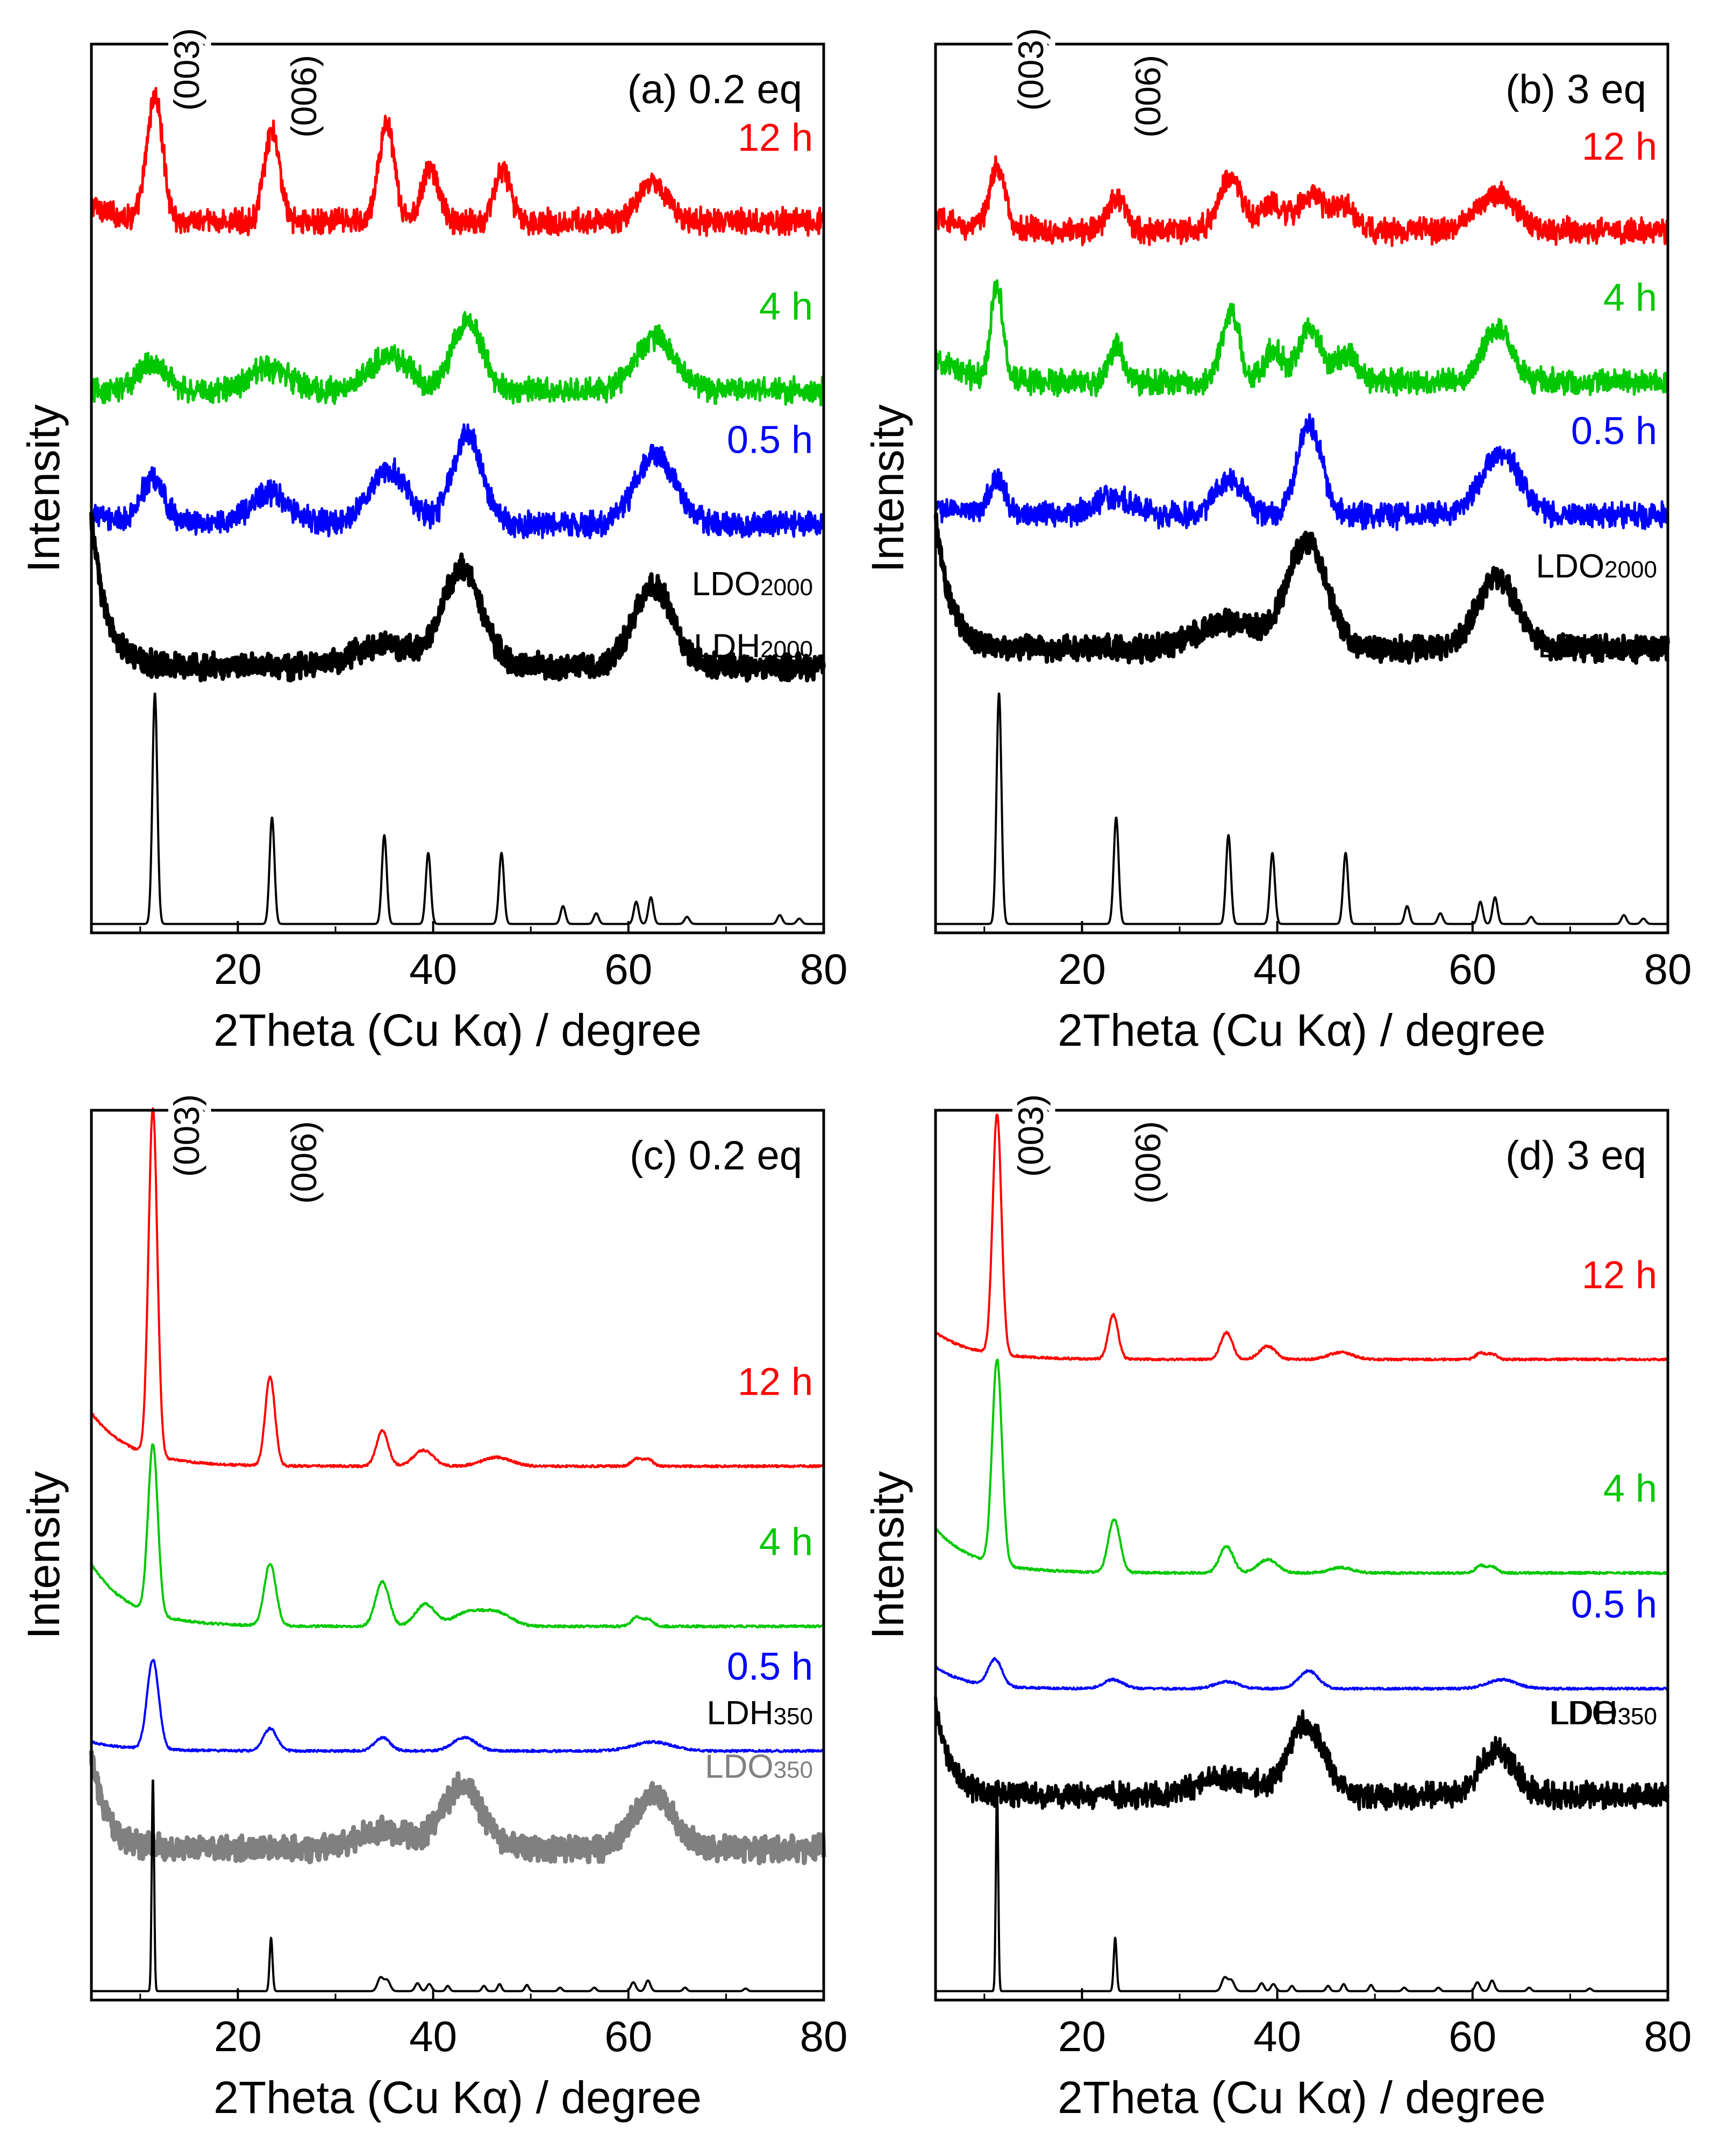  Describe the element at coordinates (1575, 1156) in the screenshot. I see `panel-title: (d) 3 eq` at that location.